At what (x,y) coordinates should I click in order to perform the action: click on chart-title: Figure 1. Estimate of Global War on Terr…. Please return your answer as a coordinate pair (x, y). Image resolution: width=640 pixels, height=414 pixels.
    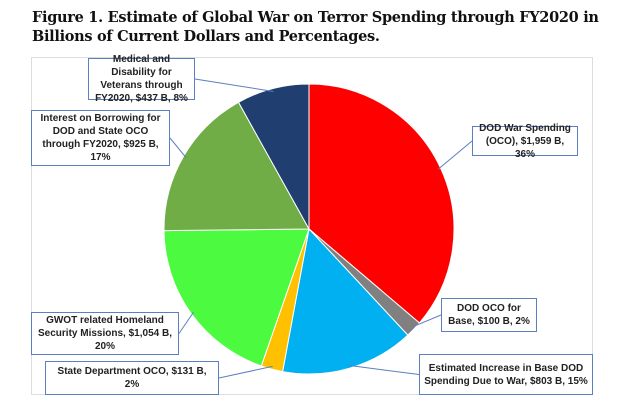
    Looking at the image, I should click on (315, 27).